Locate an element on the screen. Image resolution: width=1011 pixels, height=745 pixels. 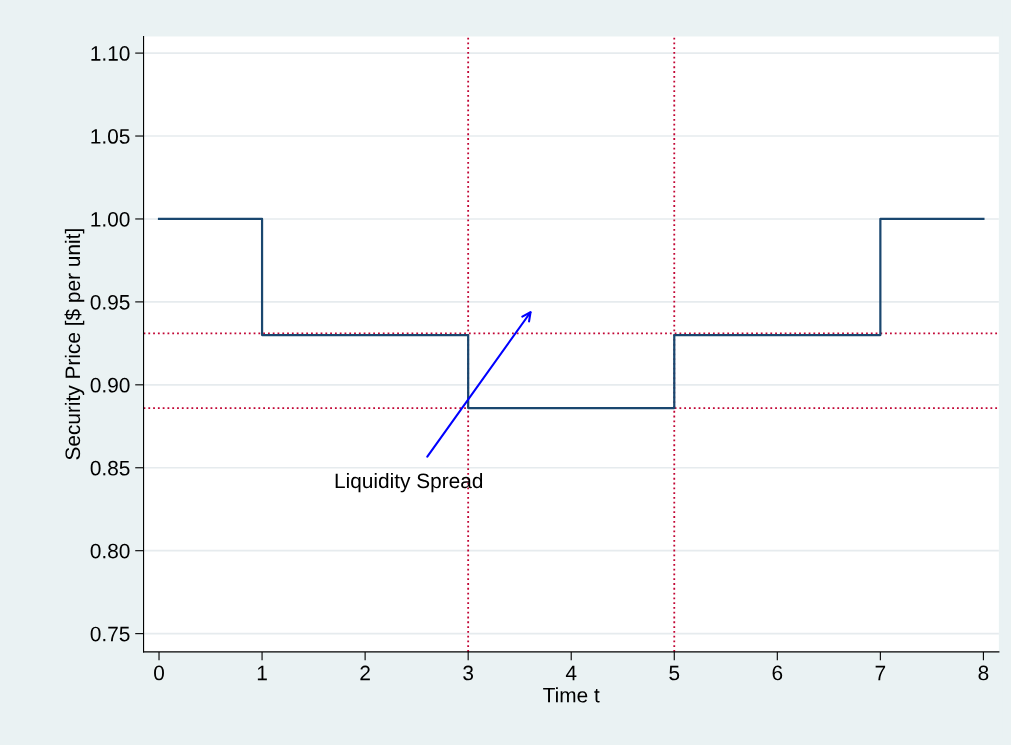
y-tick-label: 0.80 is located at coordinates (110, 551).